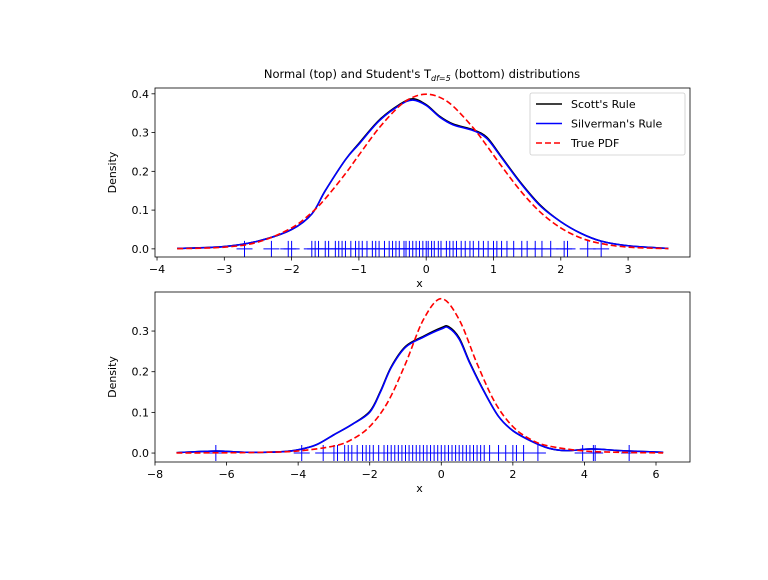  What do you see at coordinates (584, 474) in the screenshot?
I see `x-tick-label: 4` at bounding box center [584, 474].